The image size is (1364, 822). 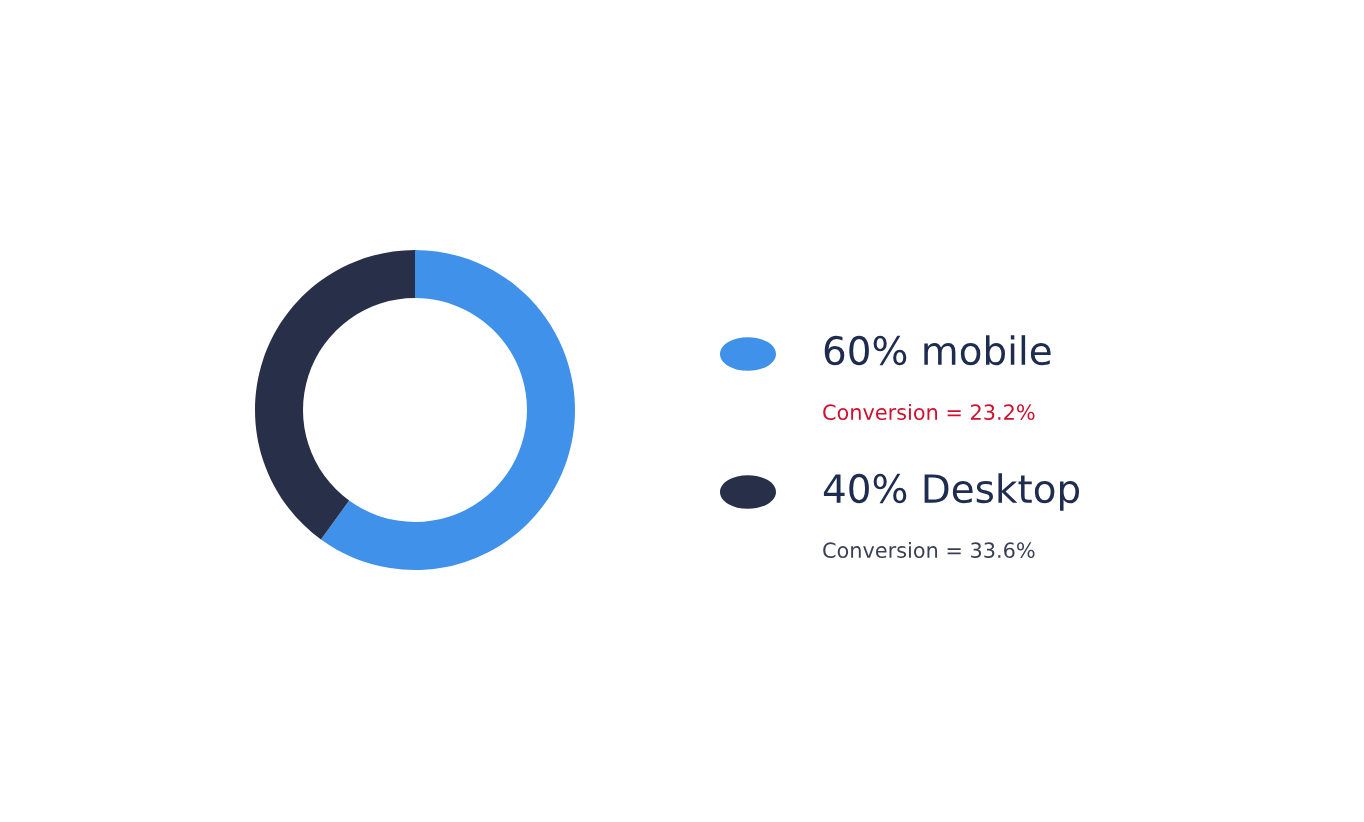 I want to click on text: Conversion = 33.6%, so click(x=929, y=550).